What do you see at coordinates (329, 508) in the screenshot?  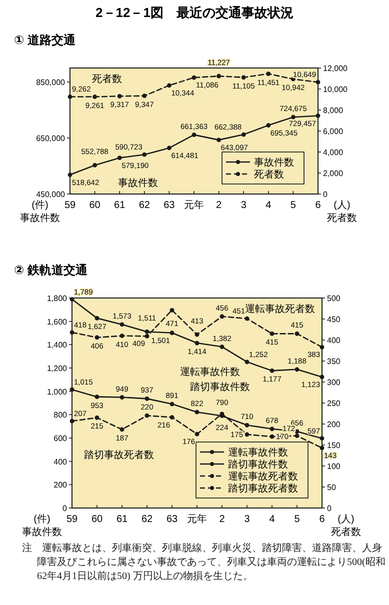 I see `y2-tick-label: 0` at bounding box center [329, 508].